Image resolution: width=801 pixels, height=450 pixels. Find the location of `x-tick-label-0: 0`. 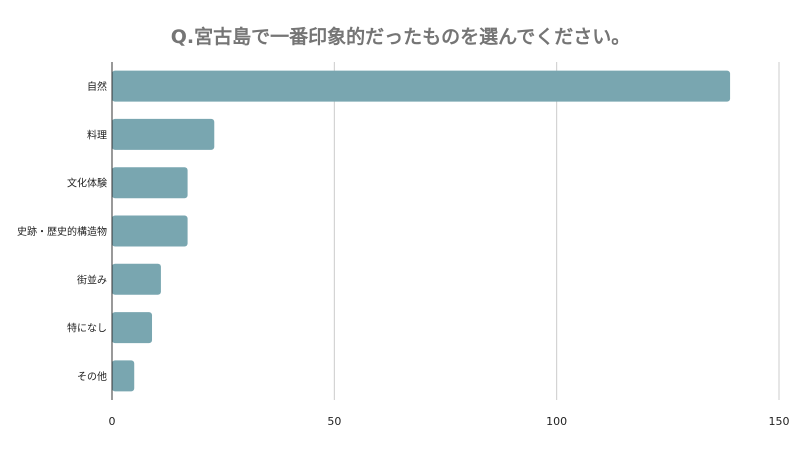

x-tick-label-0: 0 is located at coordinates (112, 421).